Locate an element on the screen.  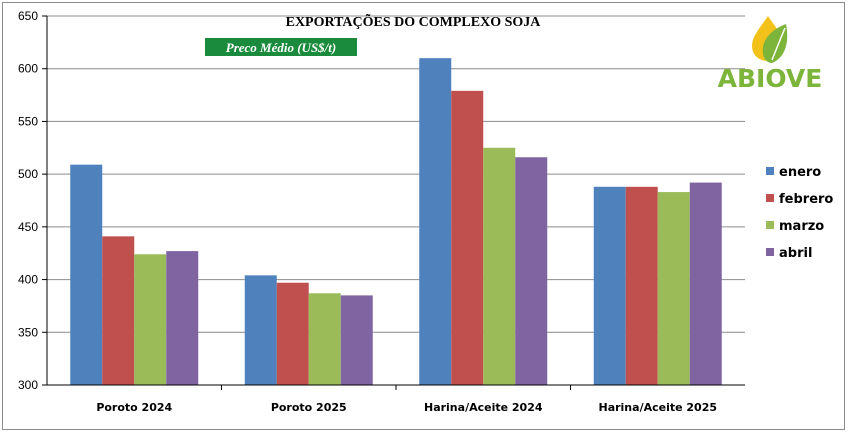
legend: enero febrero marzo abril is located at coordinates (799, 213).